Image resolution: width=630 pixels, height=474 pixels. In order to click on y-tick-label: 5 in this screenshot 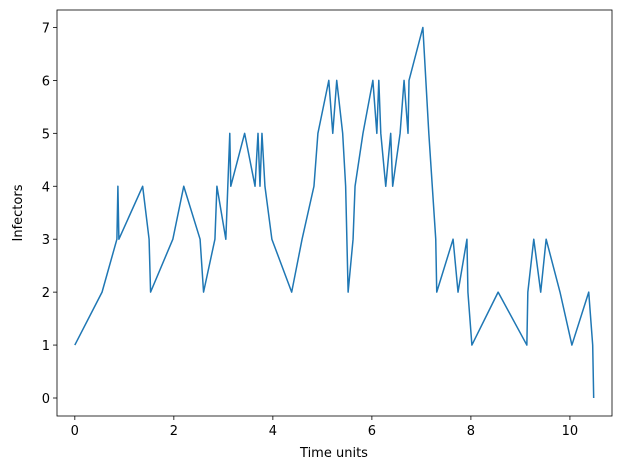, I will do `click(46, 134)`.